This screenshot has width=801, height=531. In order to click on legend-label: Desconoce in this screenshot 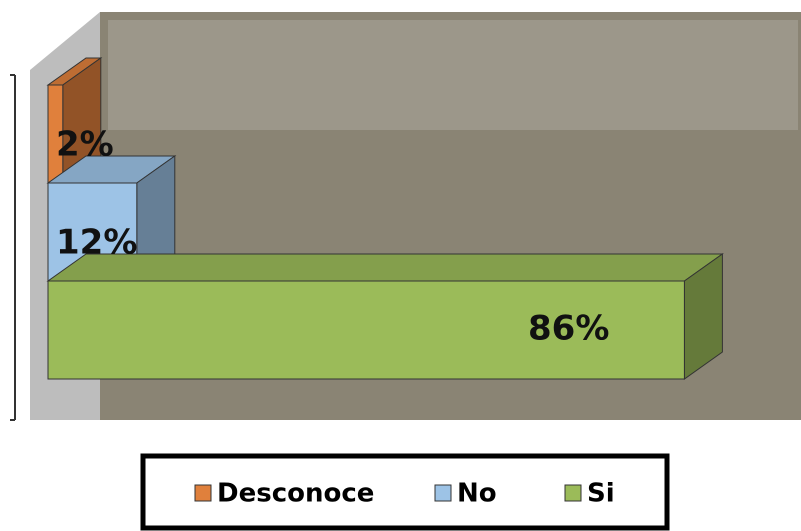, I will do `click(295, 494)`.